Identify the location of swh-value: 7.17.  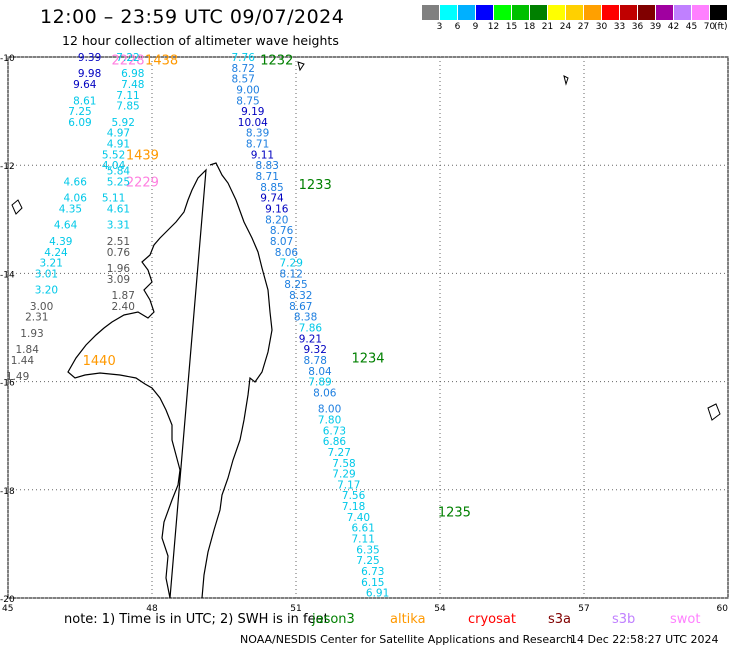
(348, 485).